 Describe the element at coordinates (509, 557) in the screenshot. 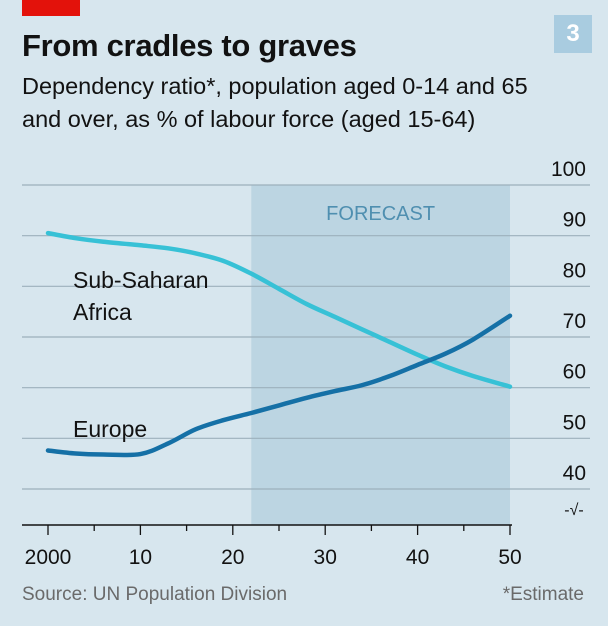

I see `x-tick-label-2050: 50` at that location.